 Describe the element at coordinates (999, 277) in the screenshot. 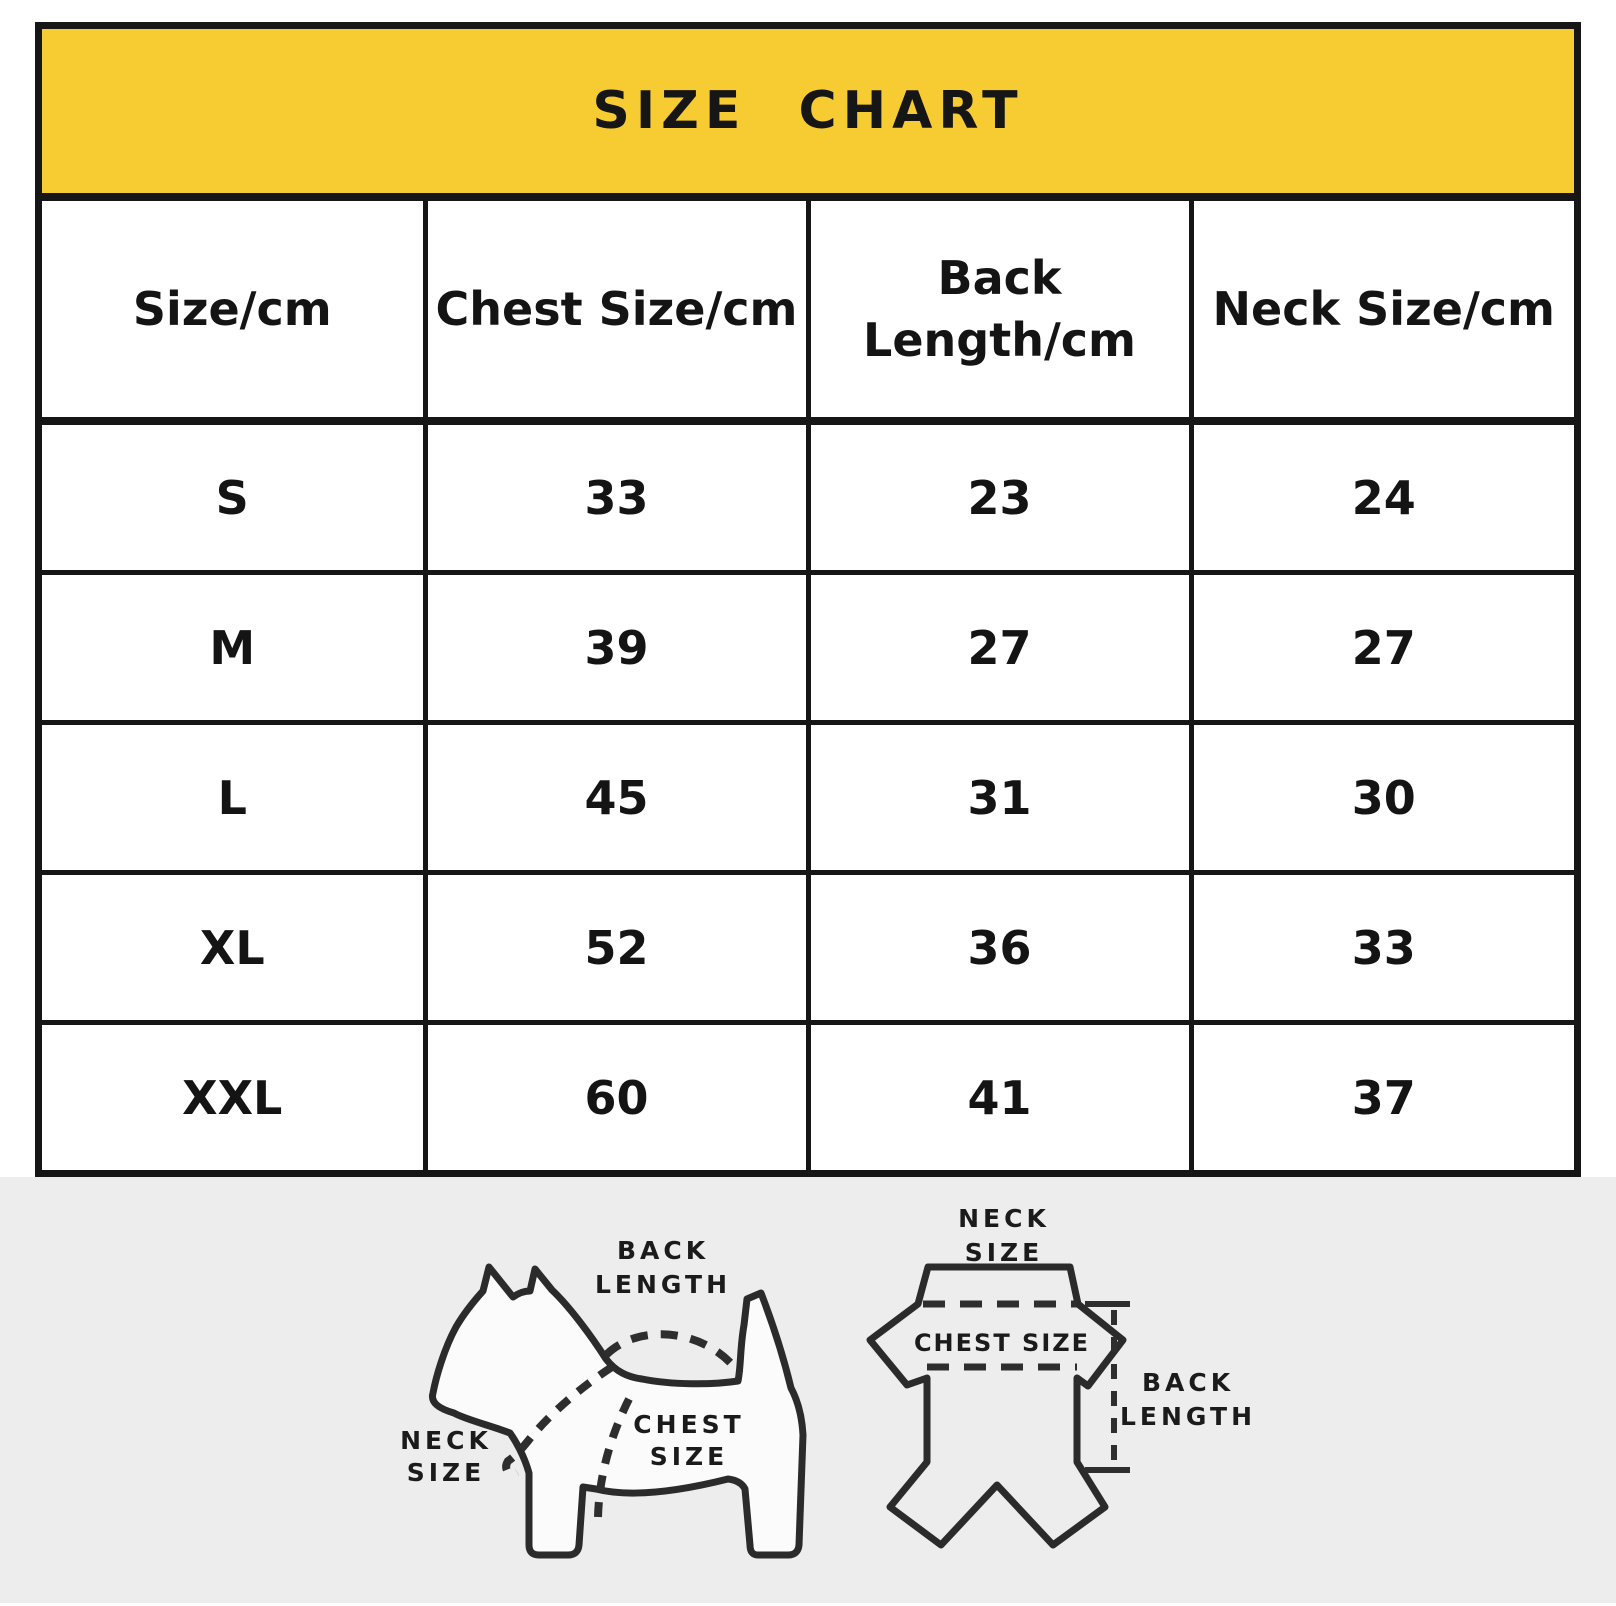

I see `column-header-label: Back` at that location.